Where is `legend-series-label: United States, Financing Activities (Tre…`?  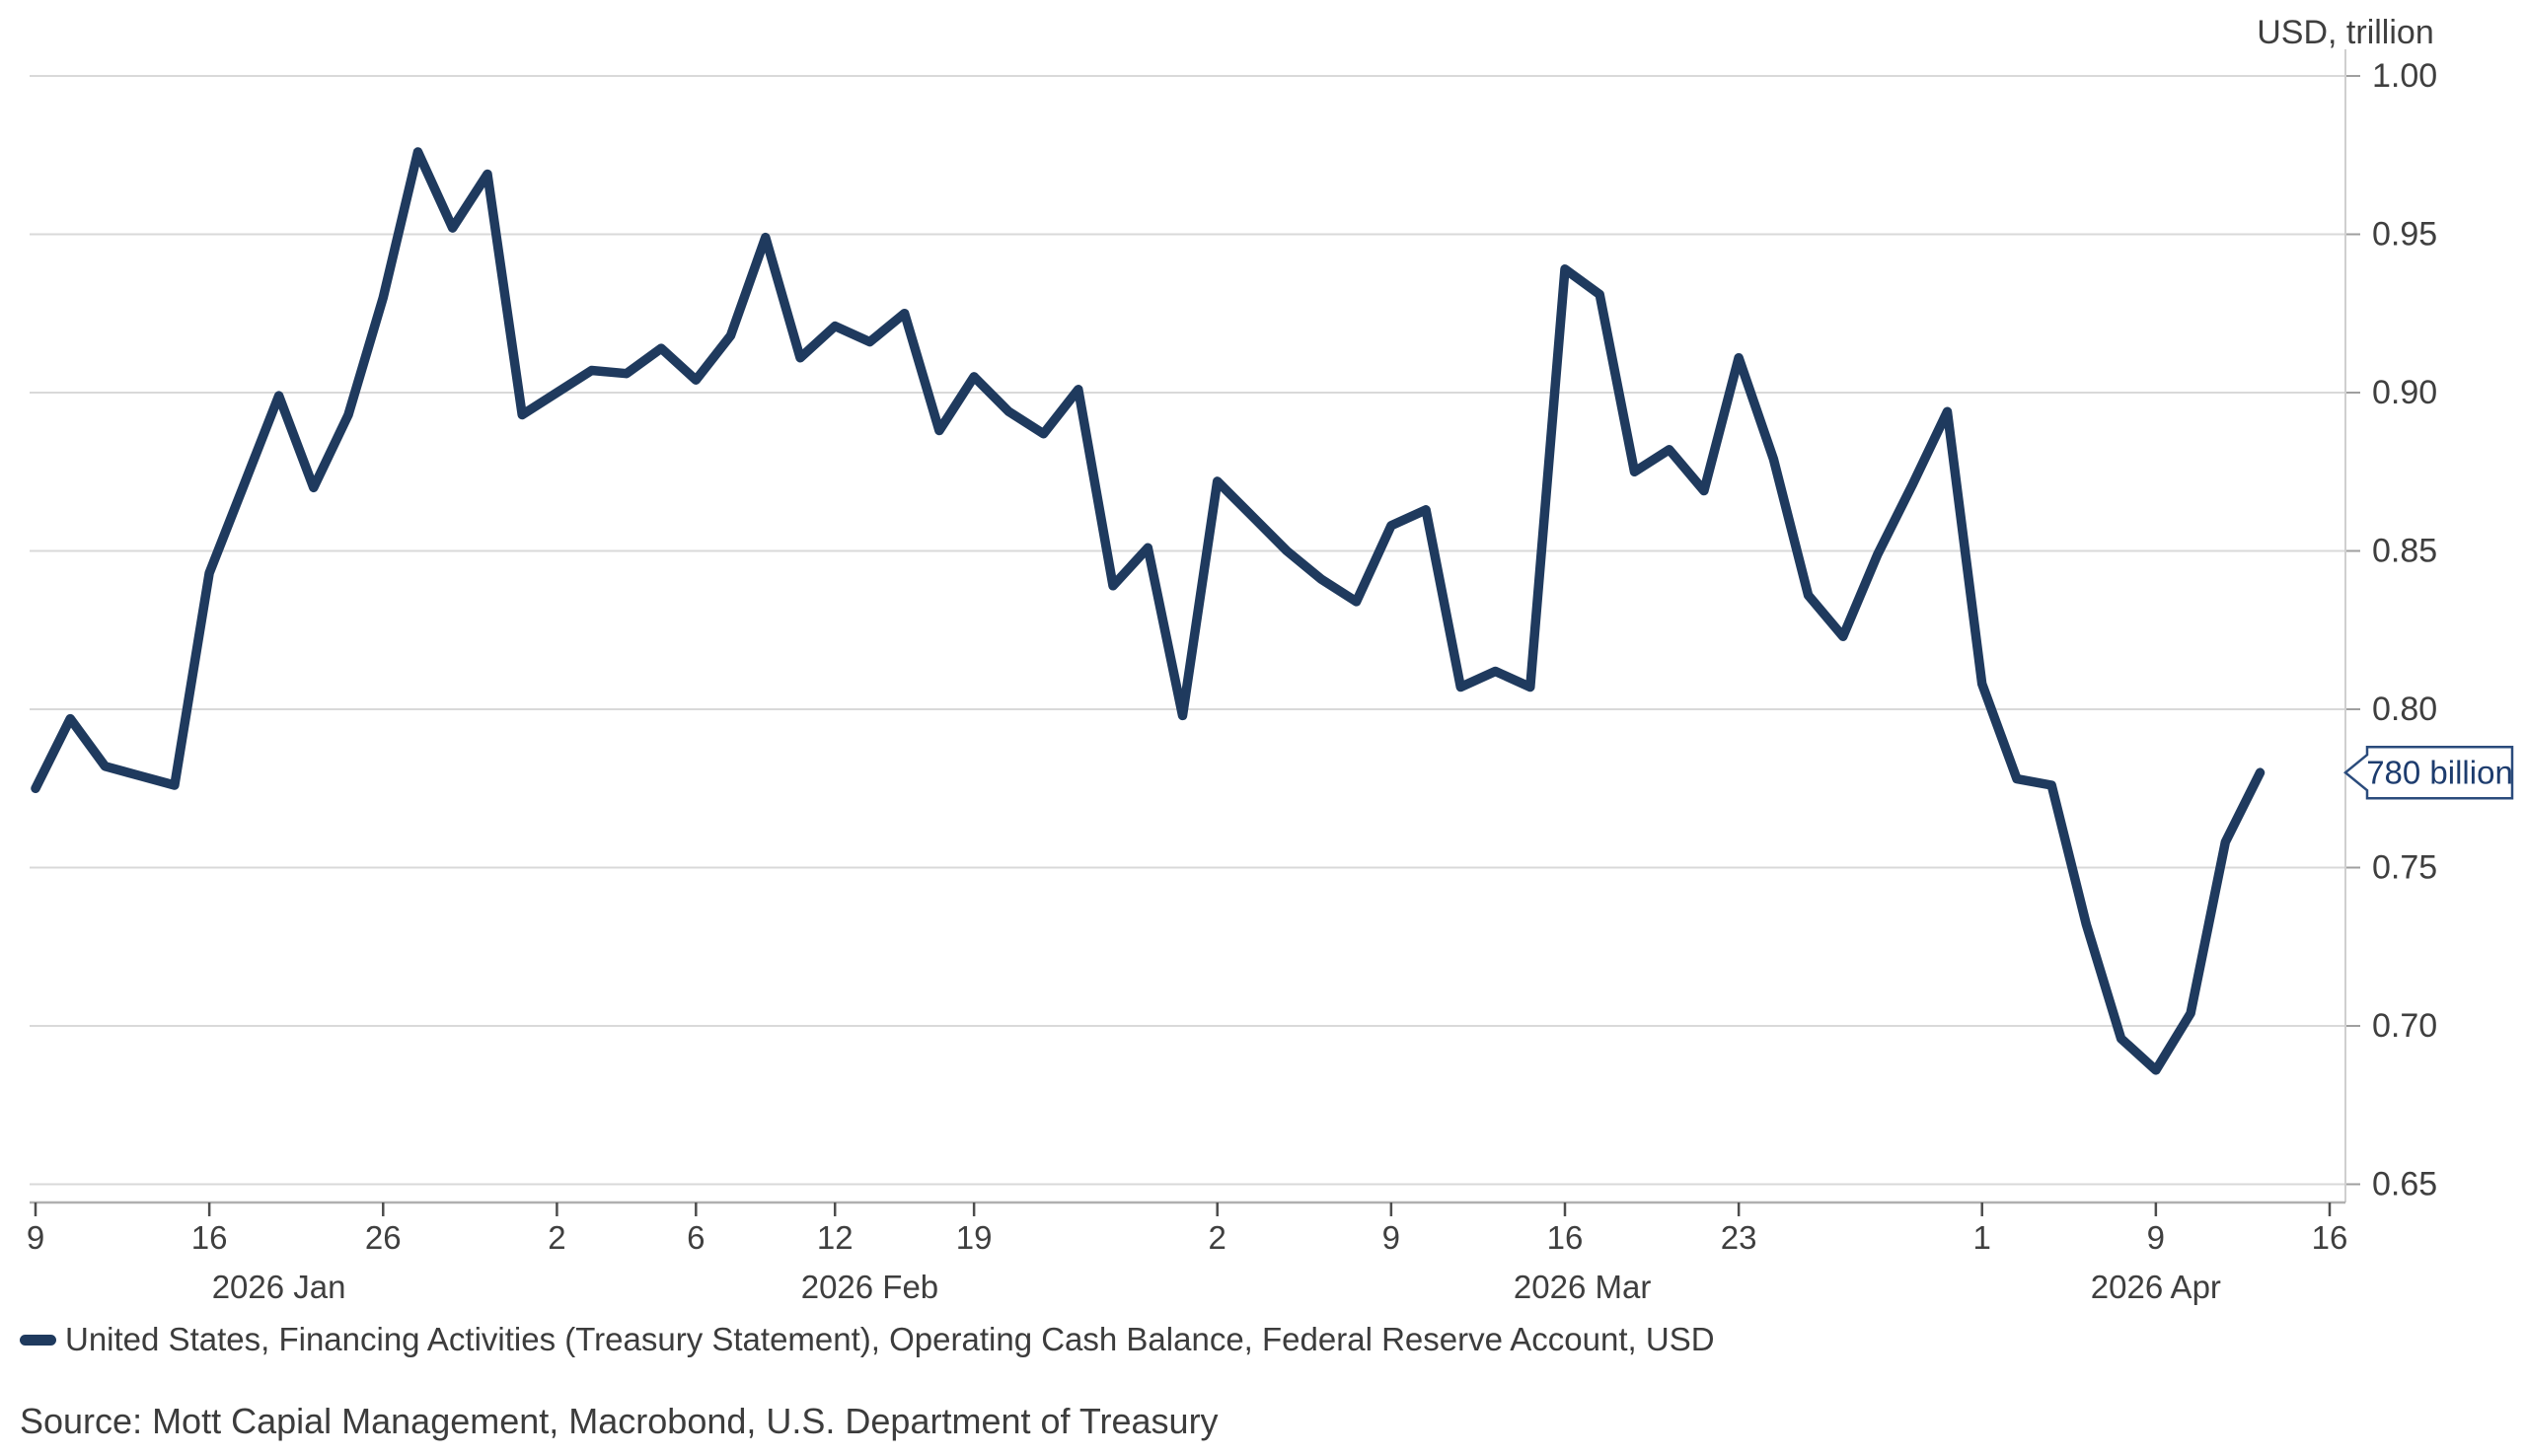
legend-series-label: United States, Financing Activities (Tre… is located at coordinates (890, 1339).